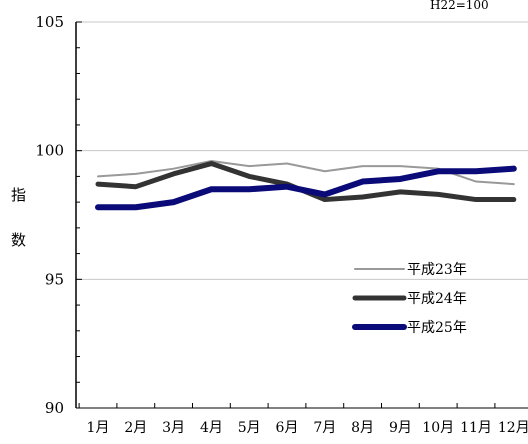  What do you see at coordinates (437, 299) in the screenshot?
I see `legend-label: 平成24年` at bounding box center [437, 299].